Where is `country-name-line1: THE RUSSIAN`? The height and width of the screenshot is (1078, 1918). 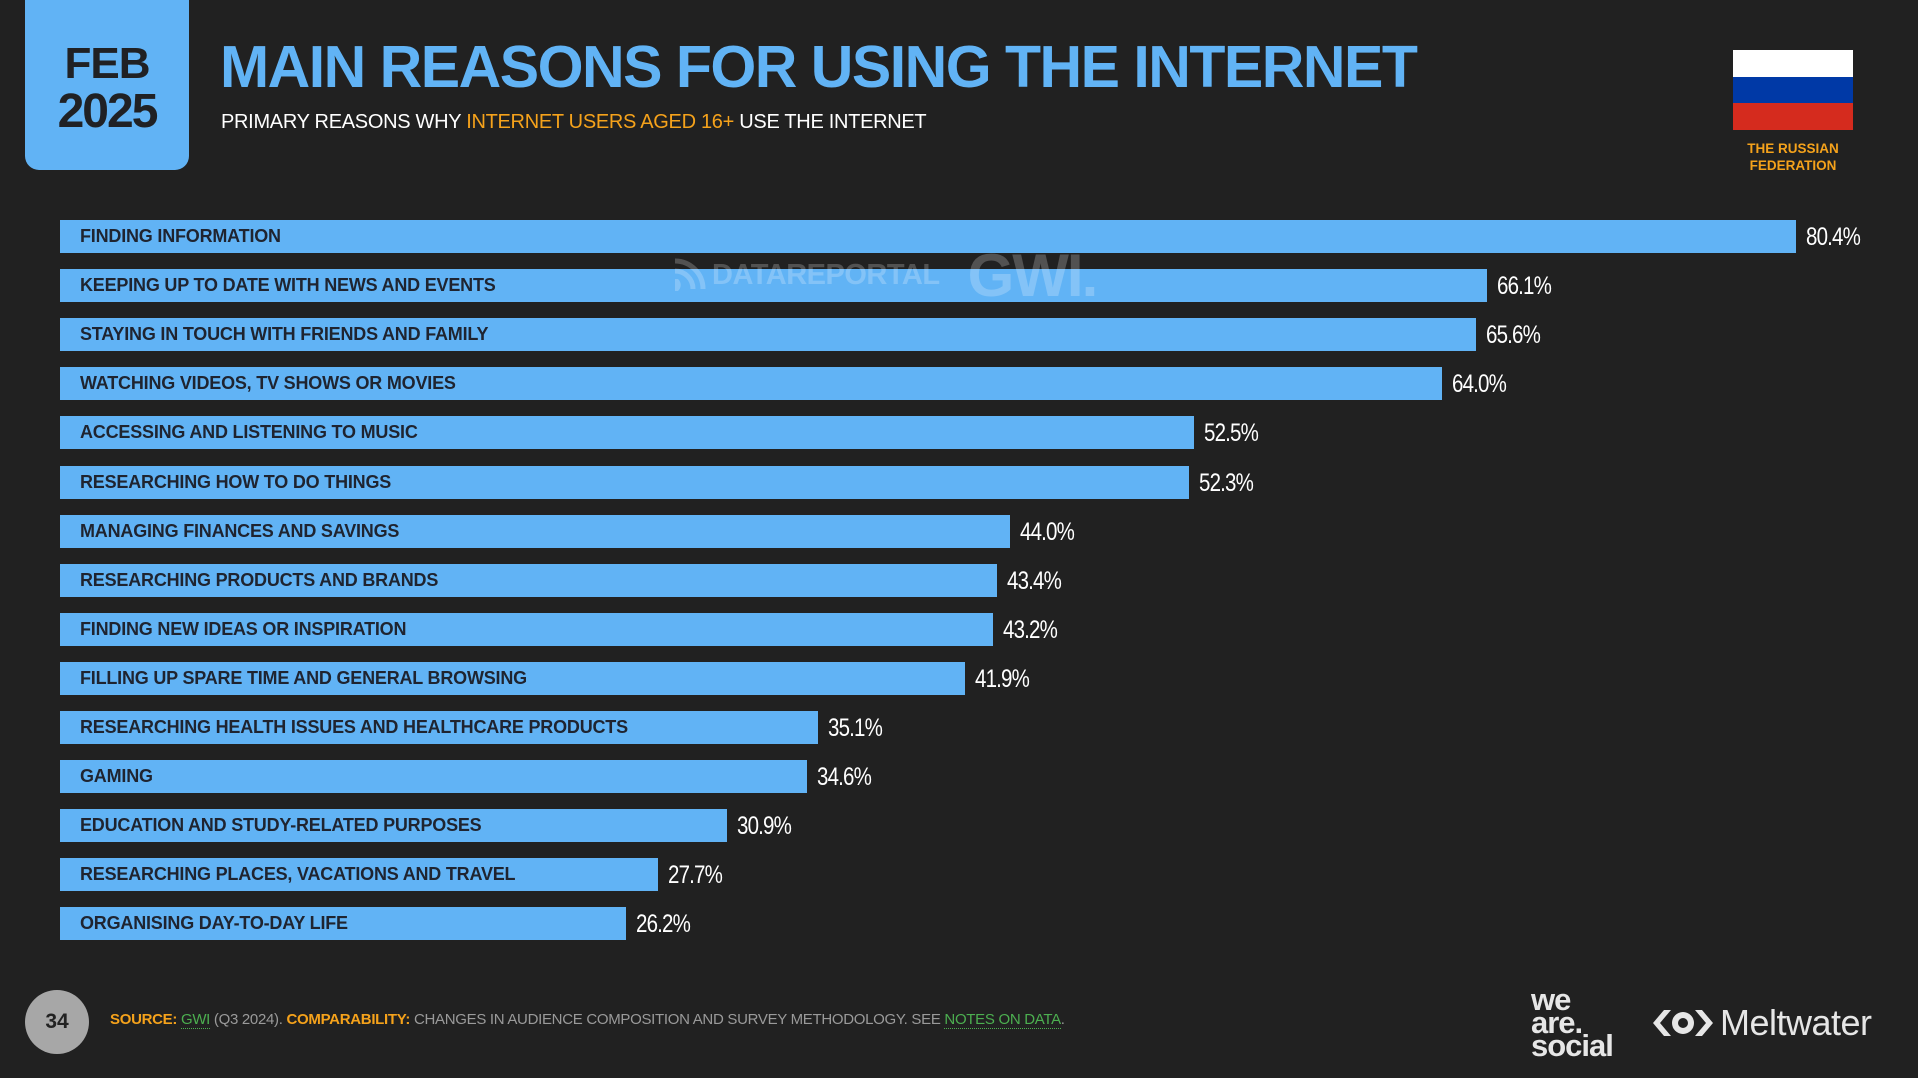
country-name-line1: THE RUSSIAN is located at coordinates (1793, 148).